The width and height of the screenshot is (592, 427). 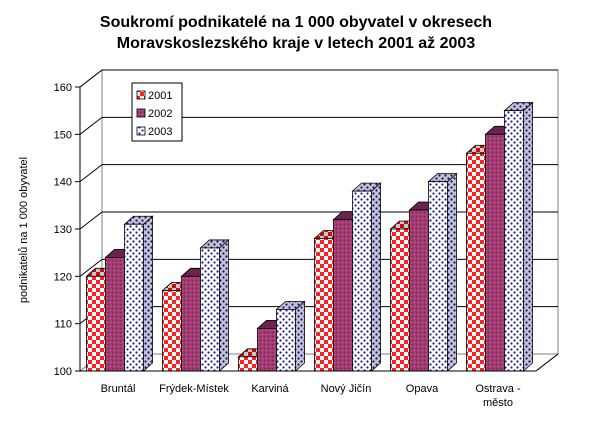 I want to click on category-label-line: Nový Jičín, so click(x=346, y=389).